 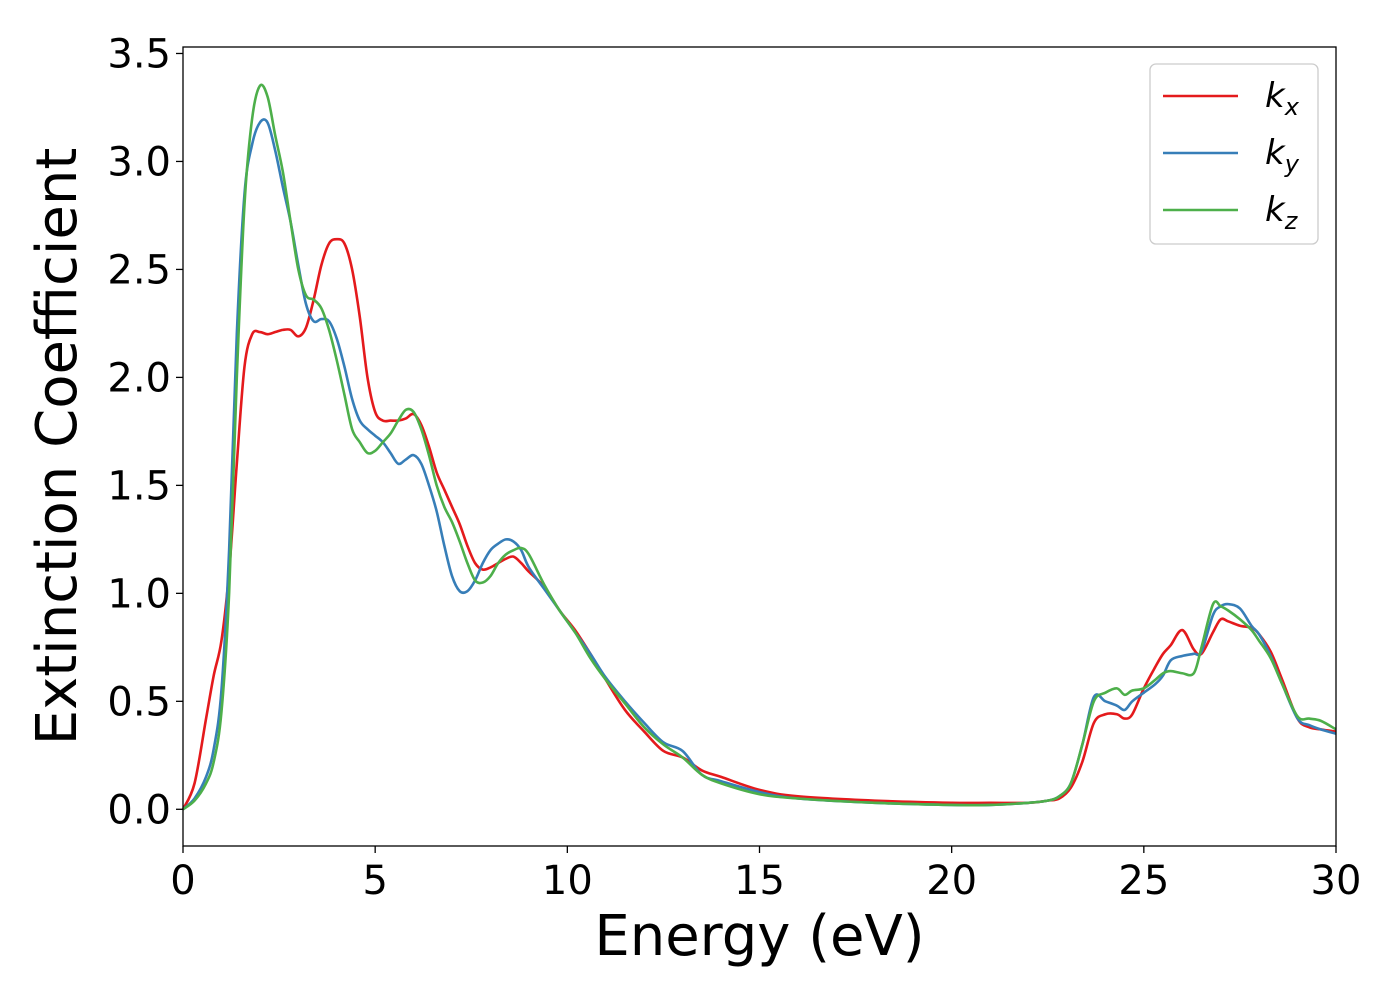 I want to click on x-tick-label: 30, so click(x=1336, y=881).